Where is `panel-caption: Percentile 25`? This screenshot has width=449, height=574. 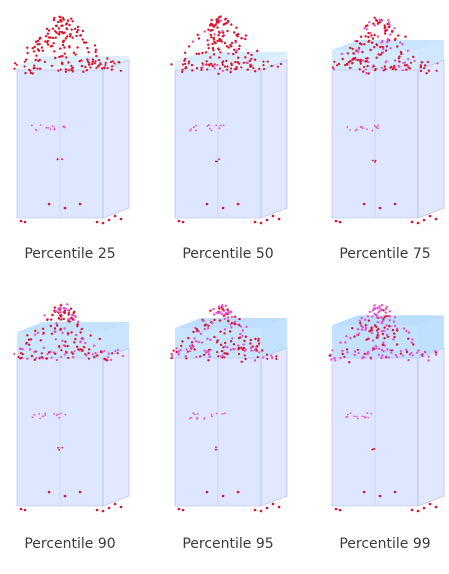
panel-caption: Percentile 25 is located at coordinates (70, 254).